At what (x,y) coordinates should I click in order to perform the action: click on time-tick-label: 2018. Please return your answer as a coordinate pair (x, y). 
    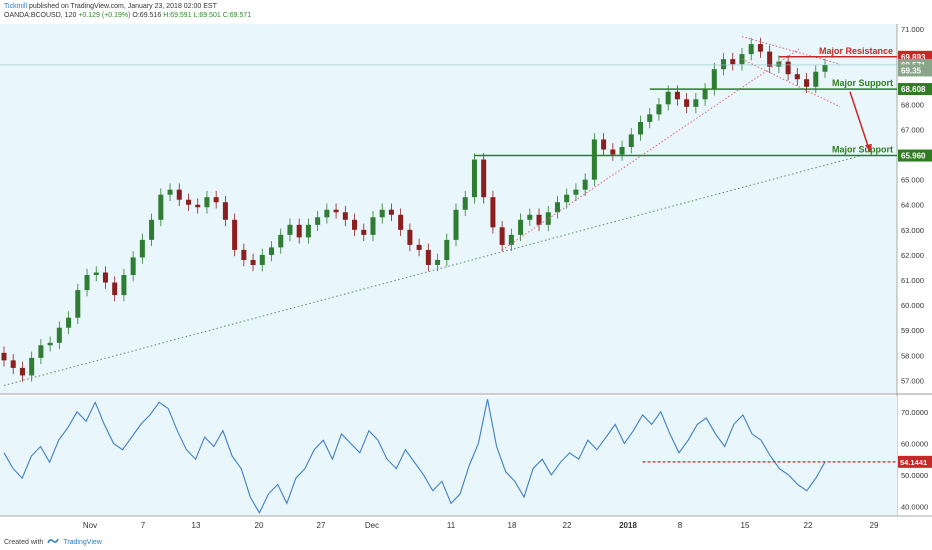
    Looking at the image, I should click on (628, 525).